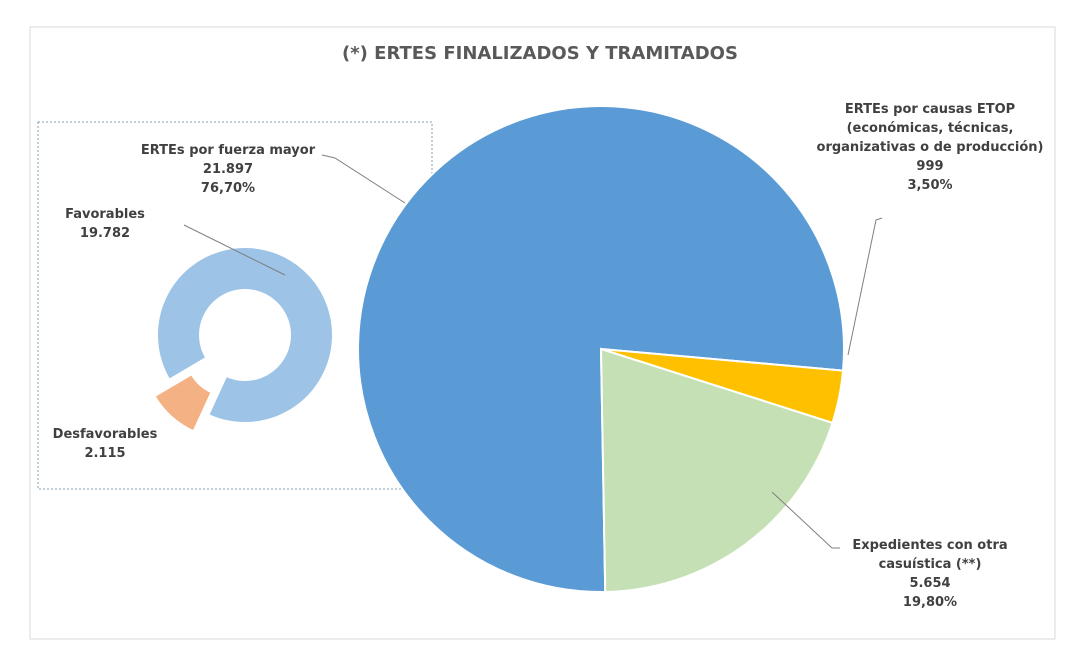 The image size is (1080, 662). I want to click on data-label: Desfavorables 2.115, so click(105, 444).